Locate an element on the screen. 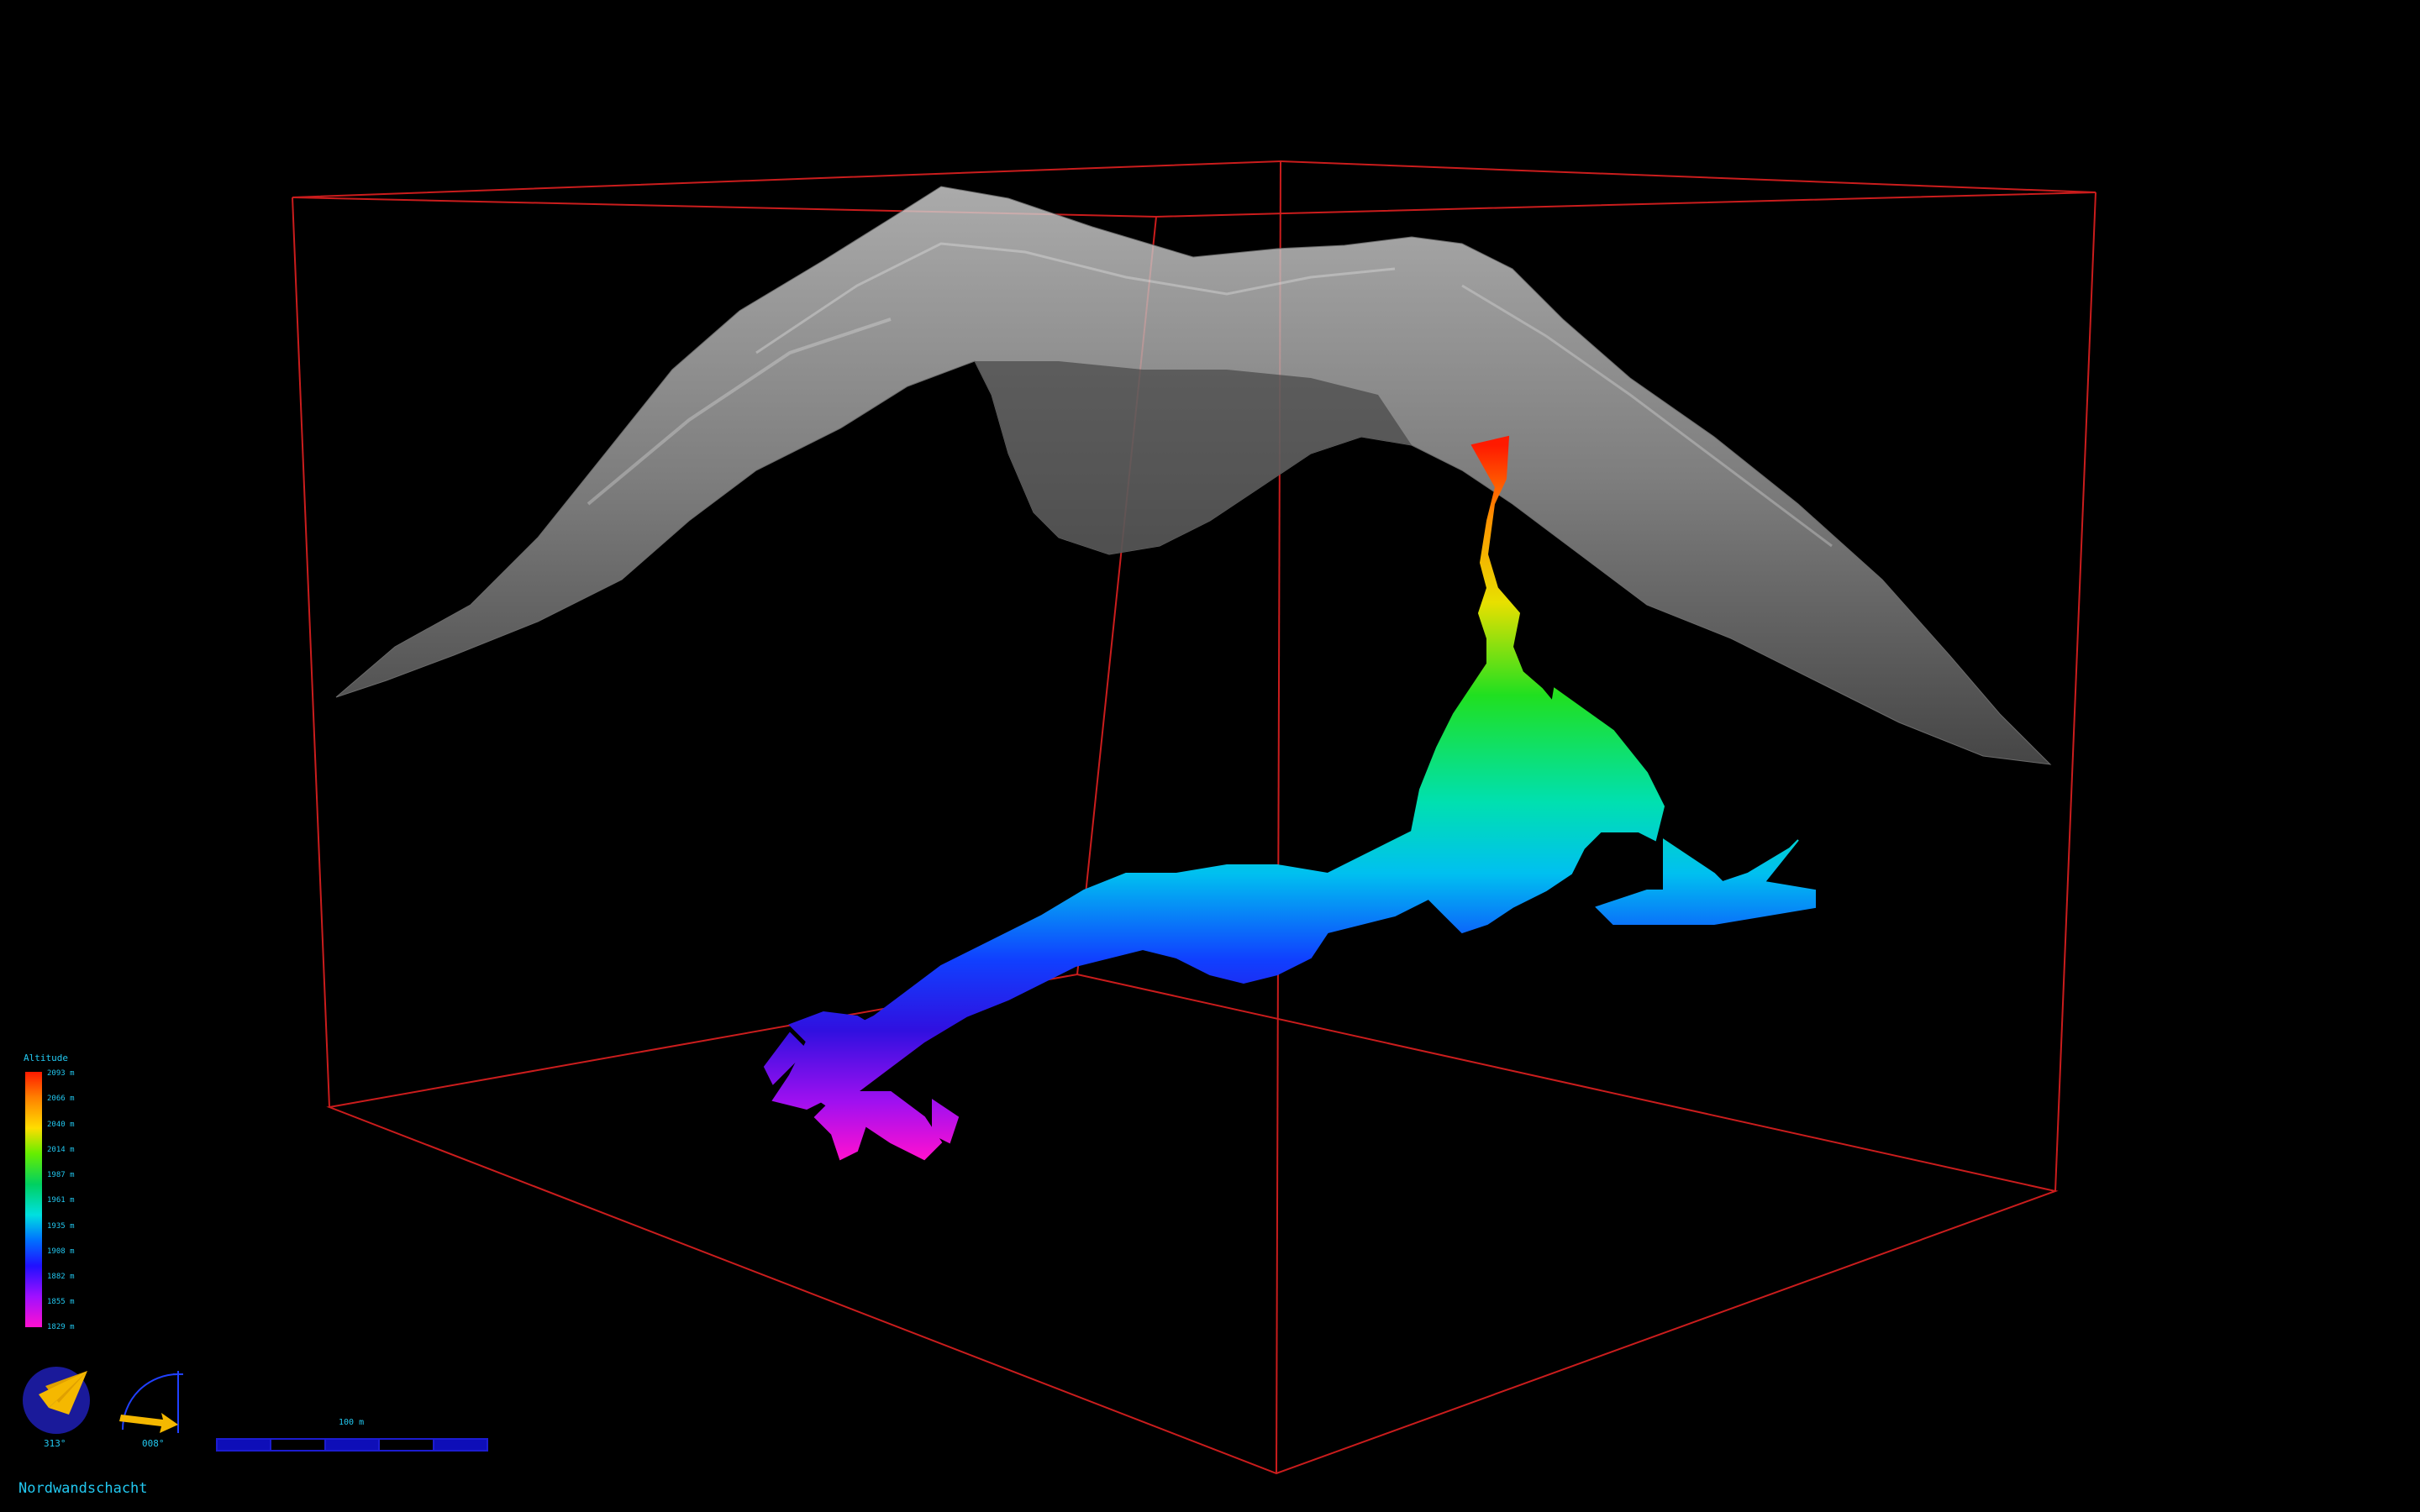 The width and height of the screenshot is (2420, 1512). legend-level: 1935 m is located at coordinates (61, 1226).